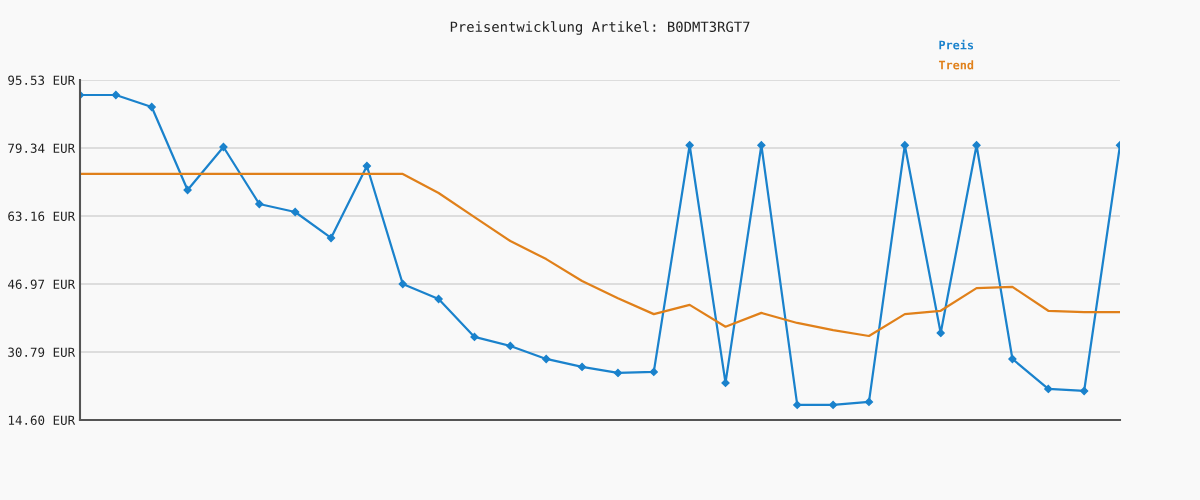 The image size is (1200, 500). What do you see at coordinates (956, 65) in the screenshot?
I see `text: Trend` at bounding box center [956, 65].